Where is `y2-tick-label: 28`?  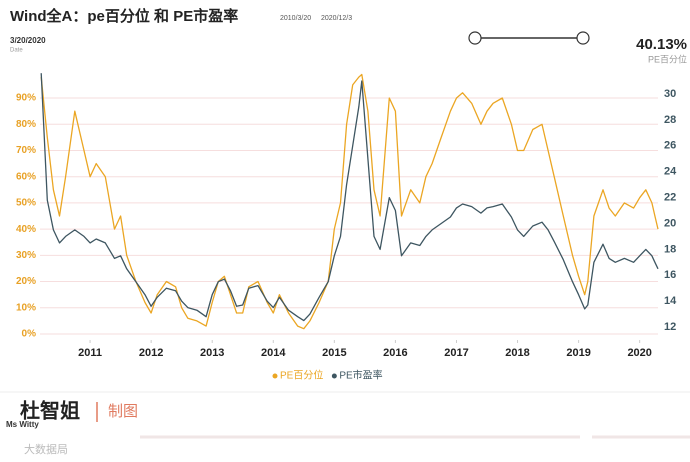
y2-tick-label: 28 is located at coordinates (670, 120).